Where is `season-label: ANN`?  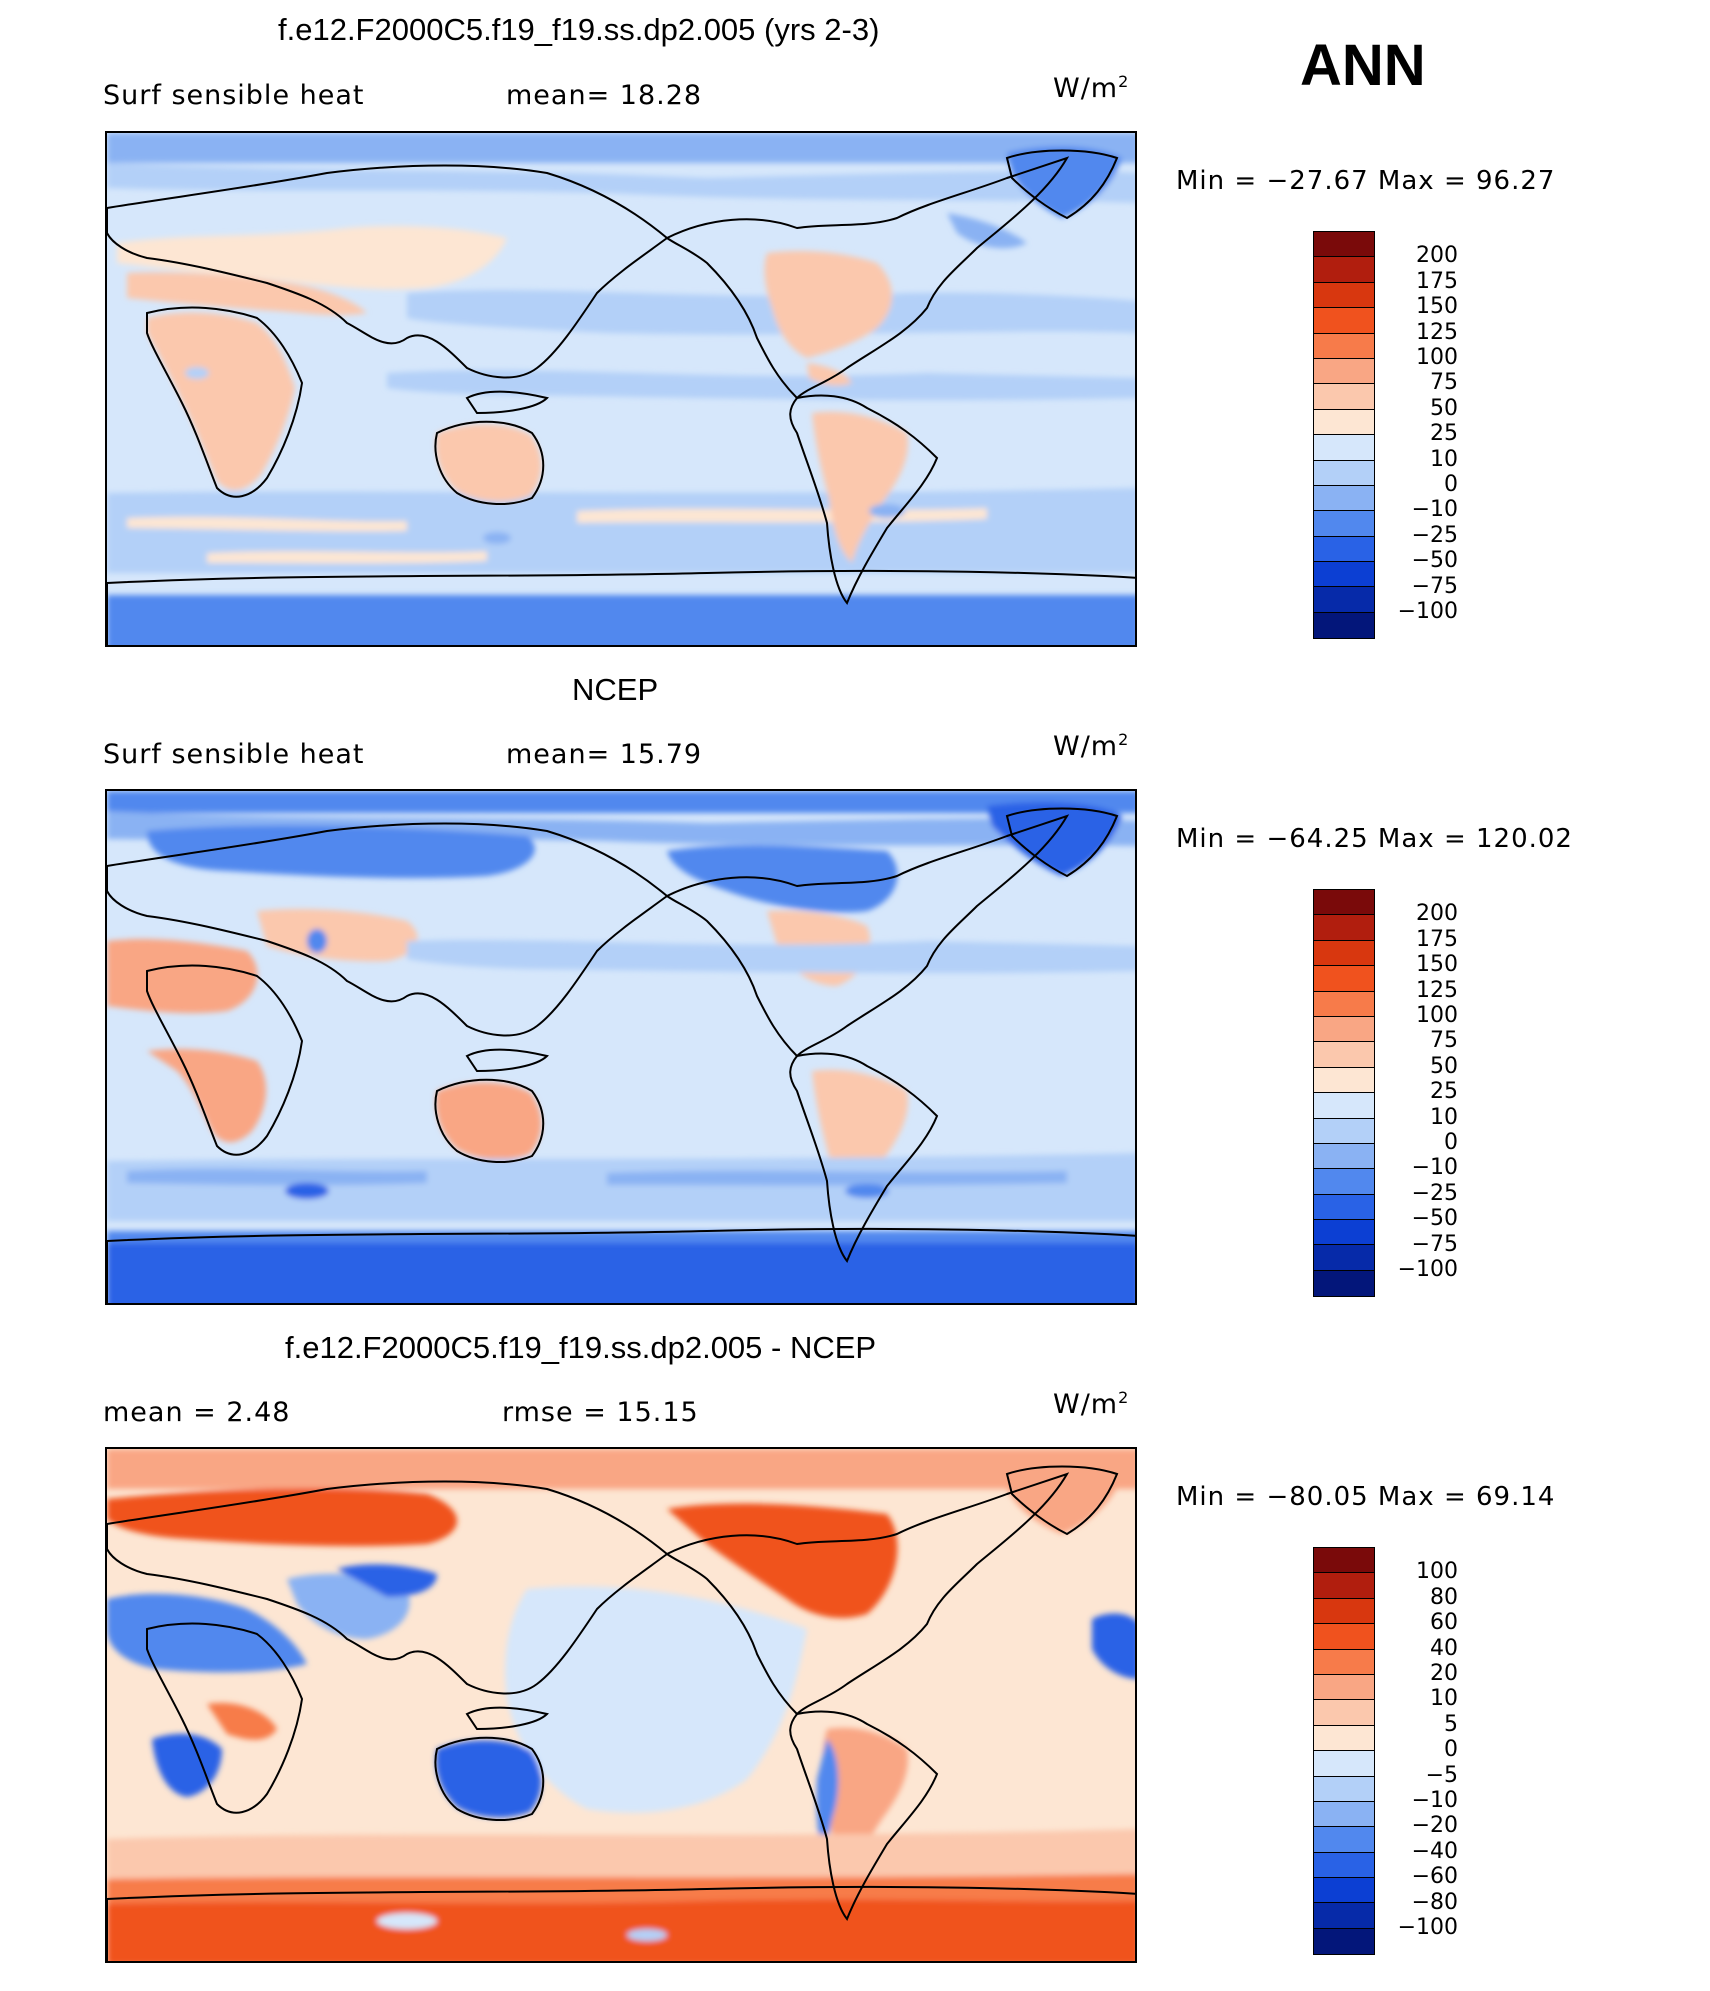 season-label: ANN is located at coordinates (1363, 65).